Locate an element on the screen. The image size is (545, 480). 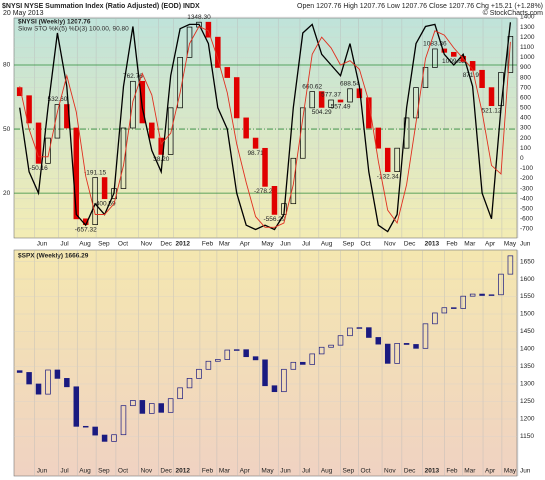
legend: $NYSI (Weekly) 1207.76 is located at coordinates (54, 22).